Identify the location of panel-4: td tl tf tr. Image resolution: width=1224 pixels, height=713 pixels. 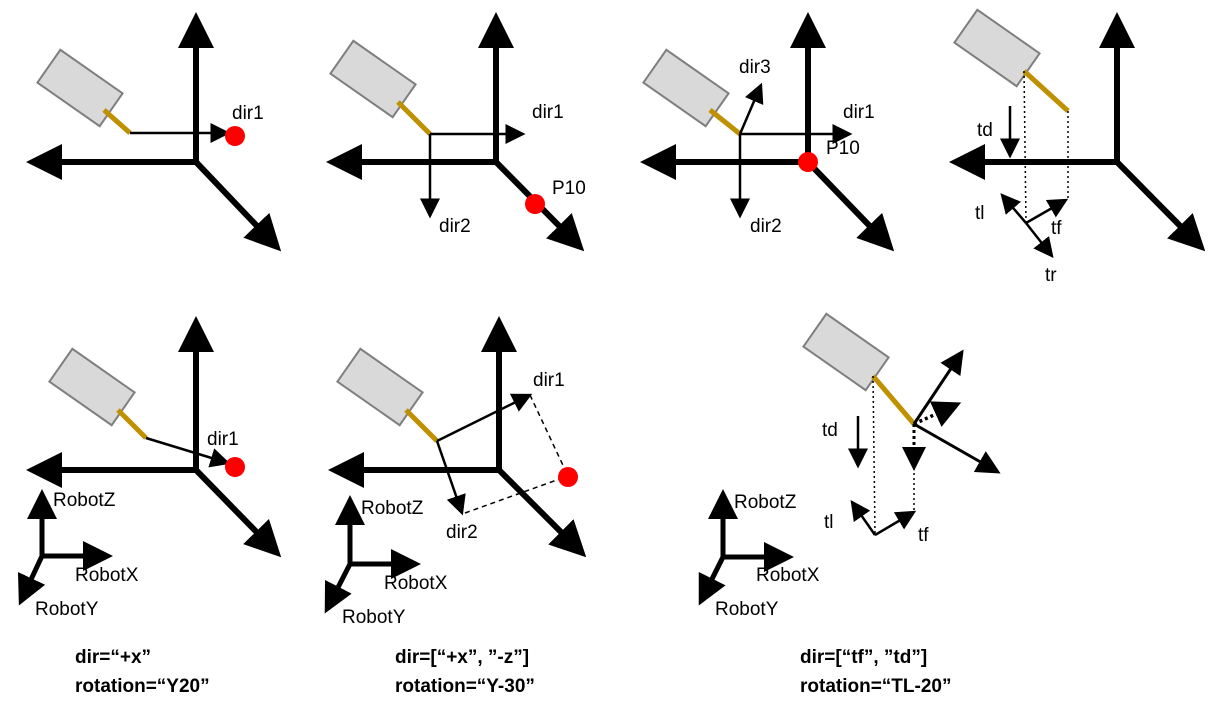
(1077, 147).